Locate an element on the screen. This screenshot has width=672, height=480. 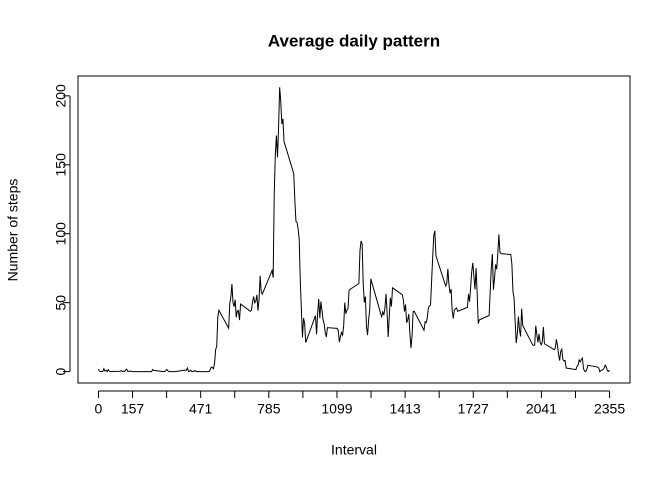
x-tick-label: 1413 is located at coordinates (405, 409).